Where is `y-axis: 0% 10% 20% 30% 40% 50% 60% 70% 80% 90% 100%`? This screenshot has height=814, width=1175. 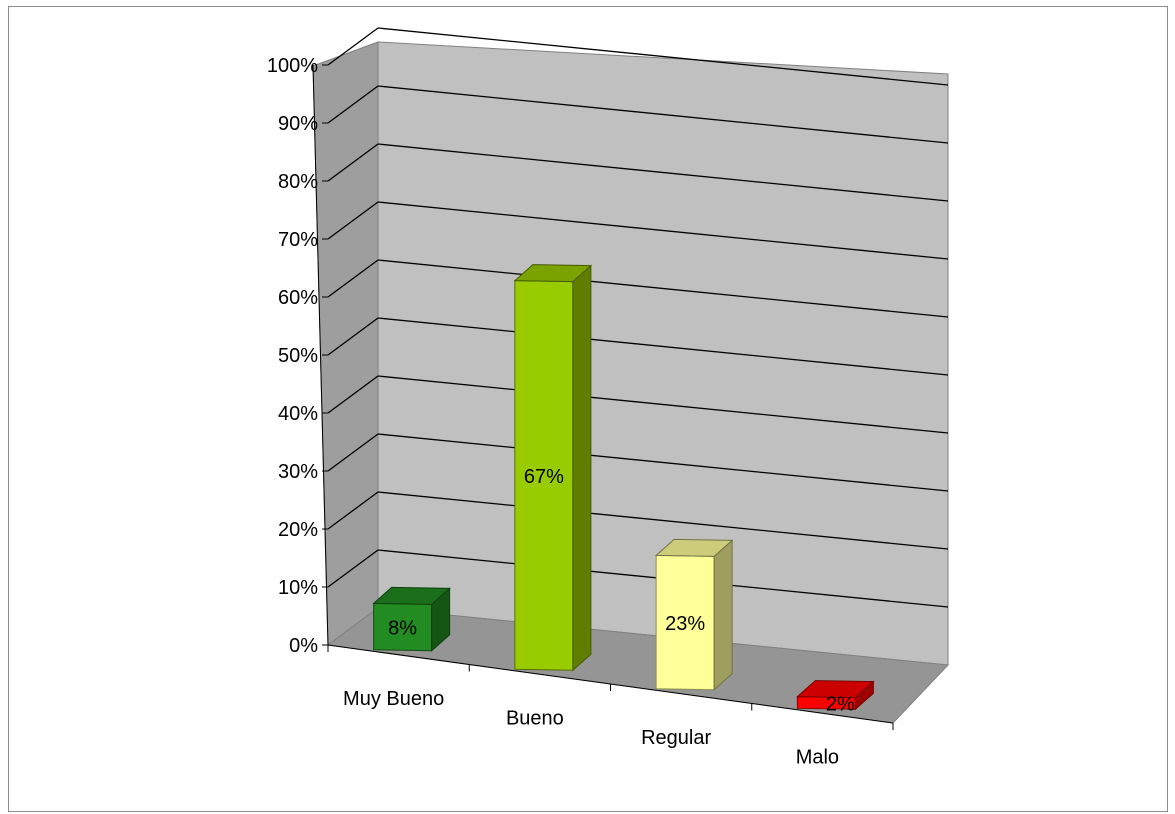 y-axis: 0% 10% 20% 30% 40% 50% 60% 70% 80% 90% 100% is located at coordinates (298, 356).